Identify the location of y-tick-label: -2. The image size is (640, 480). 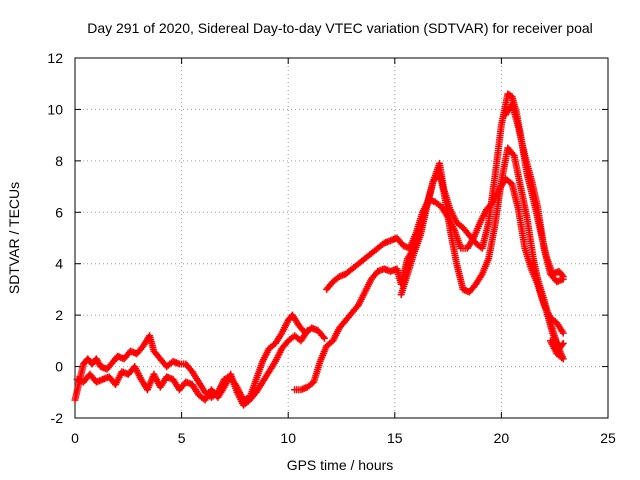
(57, 418).